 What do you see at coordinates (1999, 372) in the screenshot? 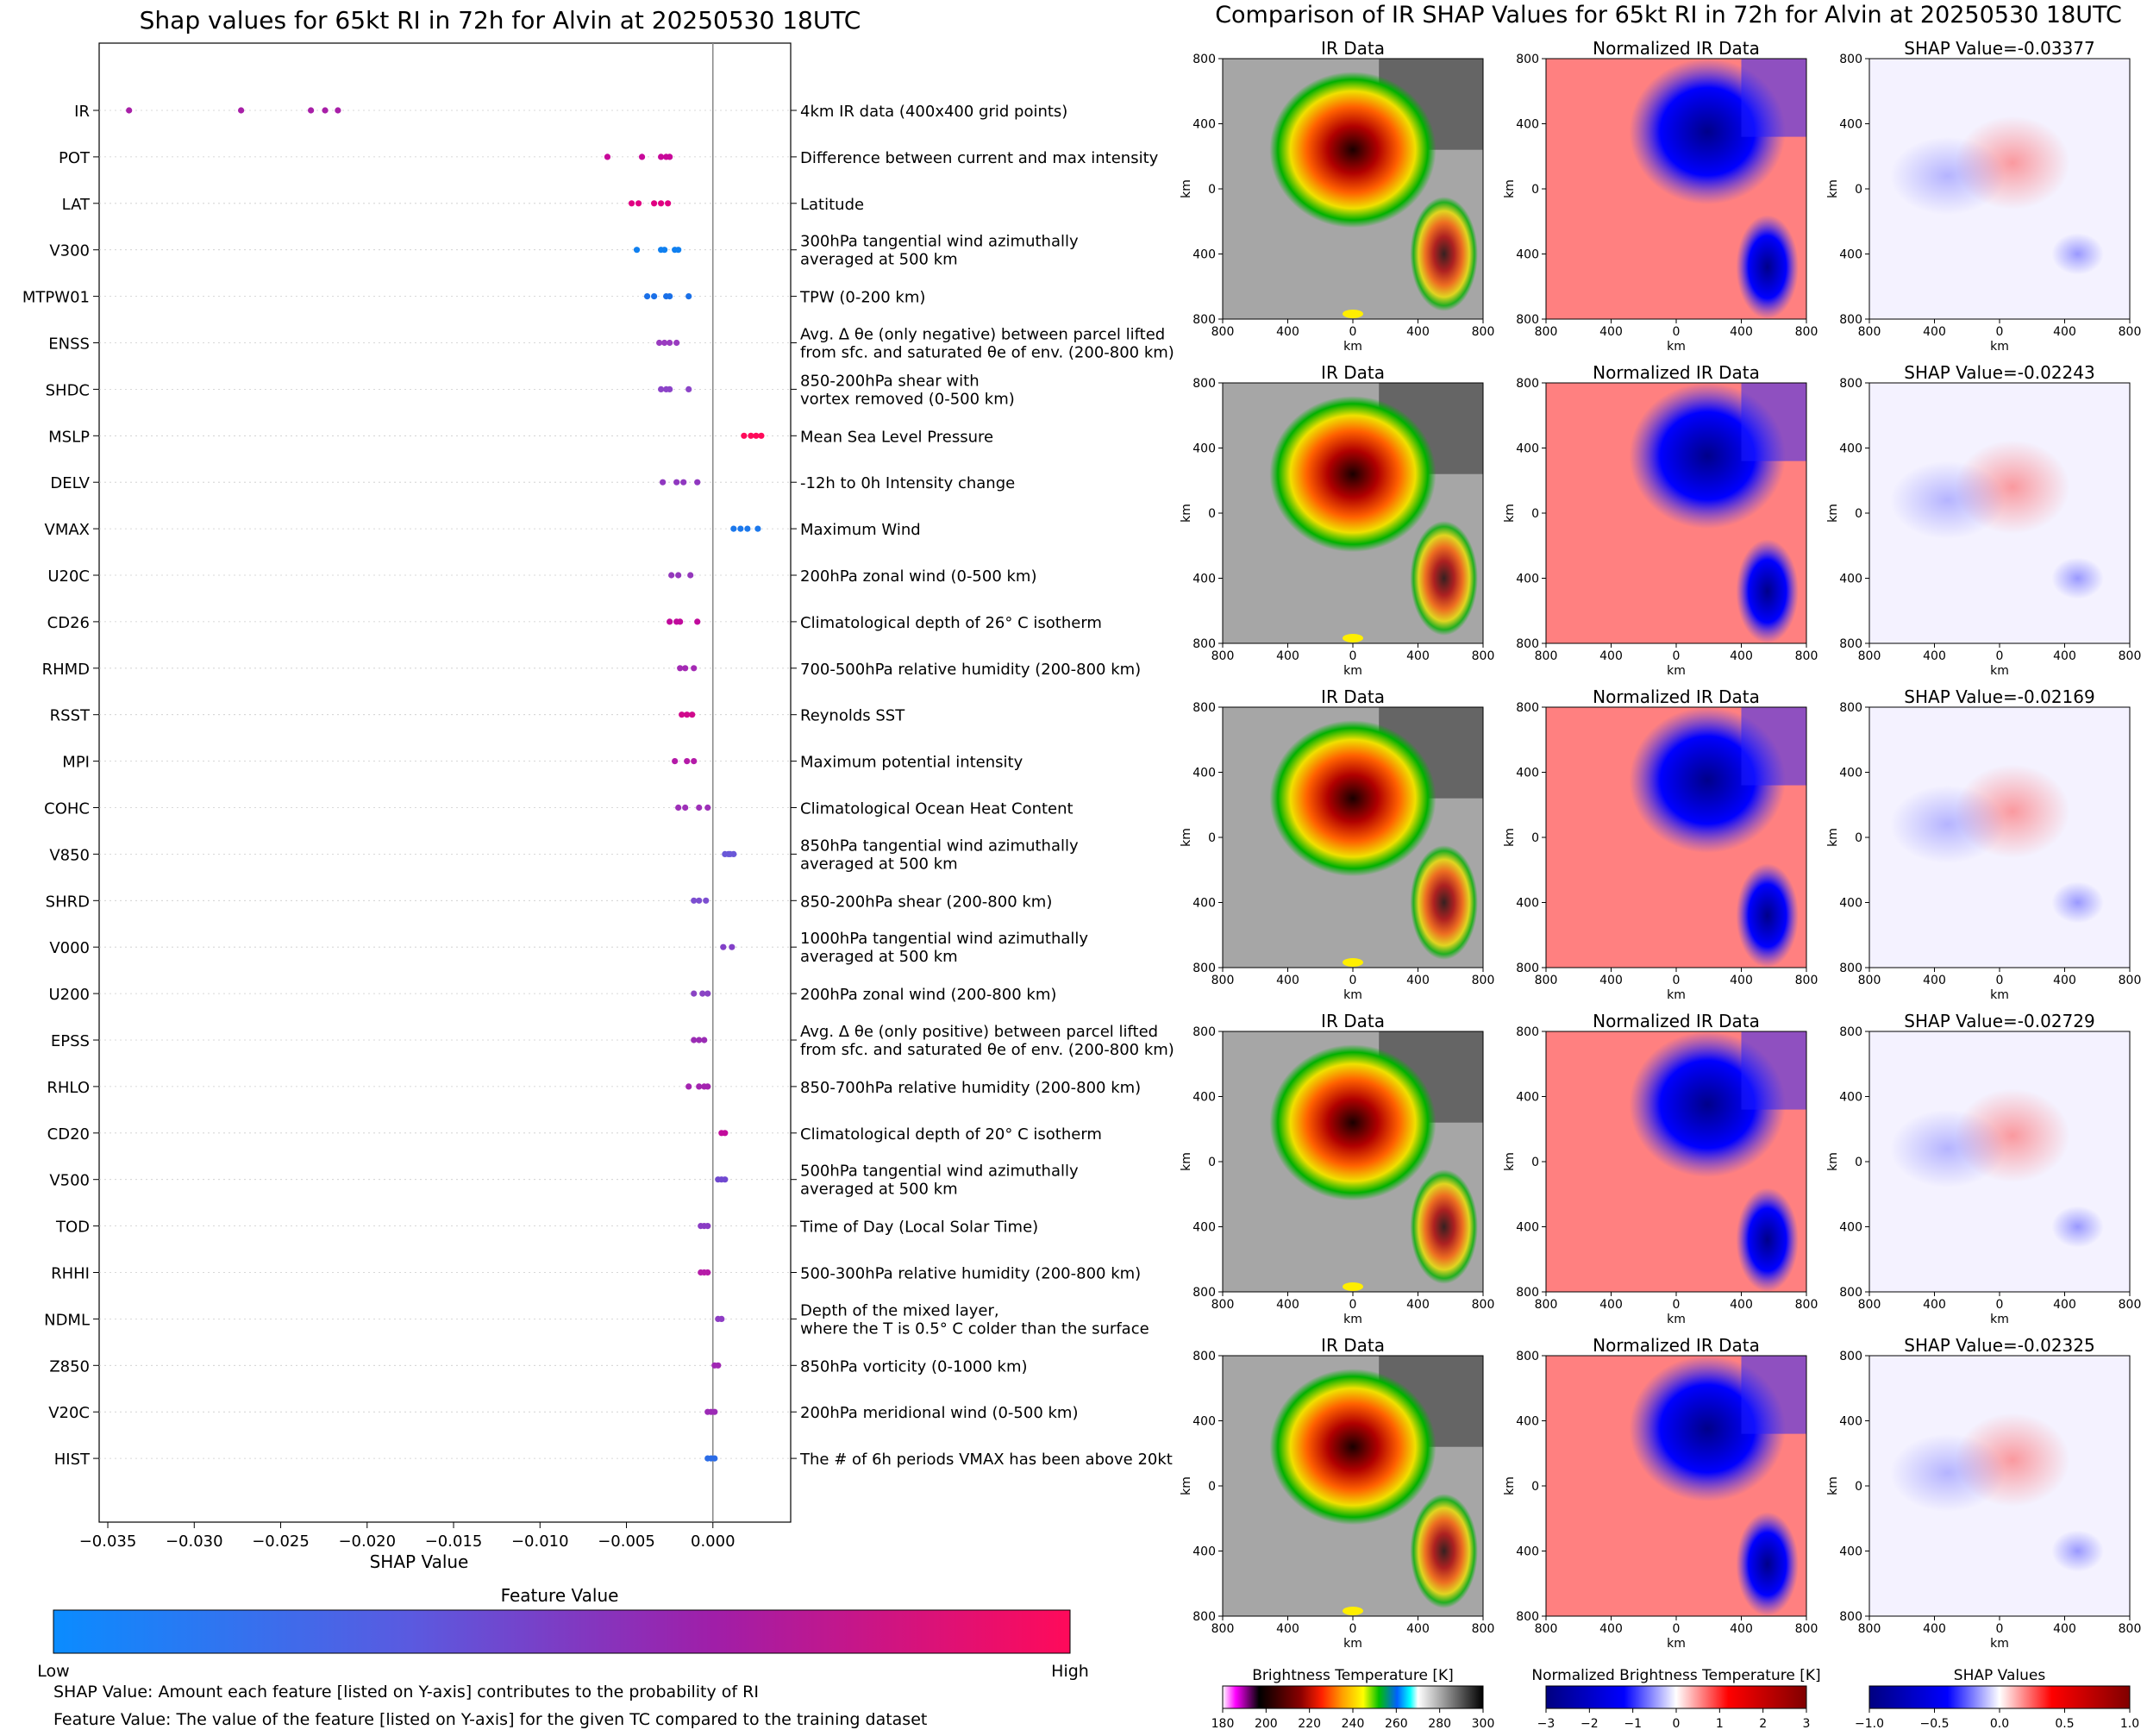
I see `shap-panel-title: SHAP Value=-0.02243` at bounding box center [1999, 372].